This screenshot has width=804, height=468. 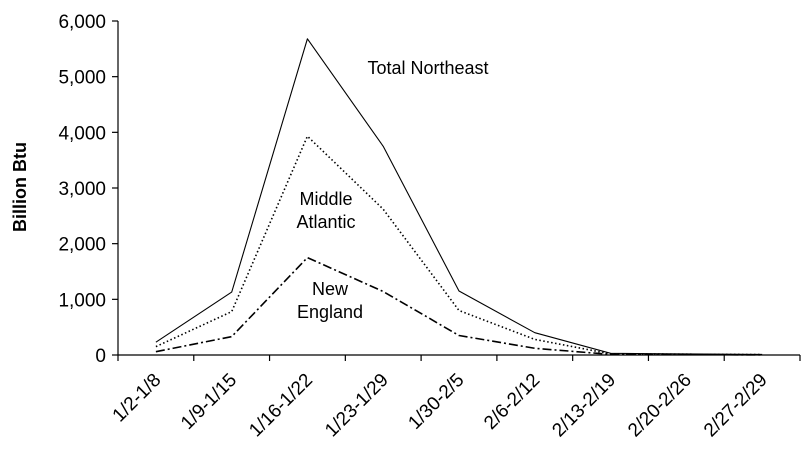 What do you see at coordinates (82, 245) in the screenshot?
I see `y-tick-label: 2,000` at bounding box center [82, 245].